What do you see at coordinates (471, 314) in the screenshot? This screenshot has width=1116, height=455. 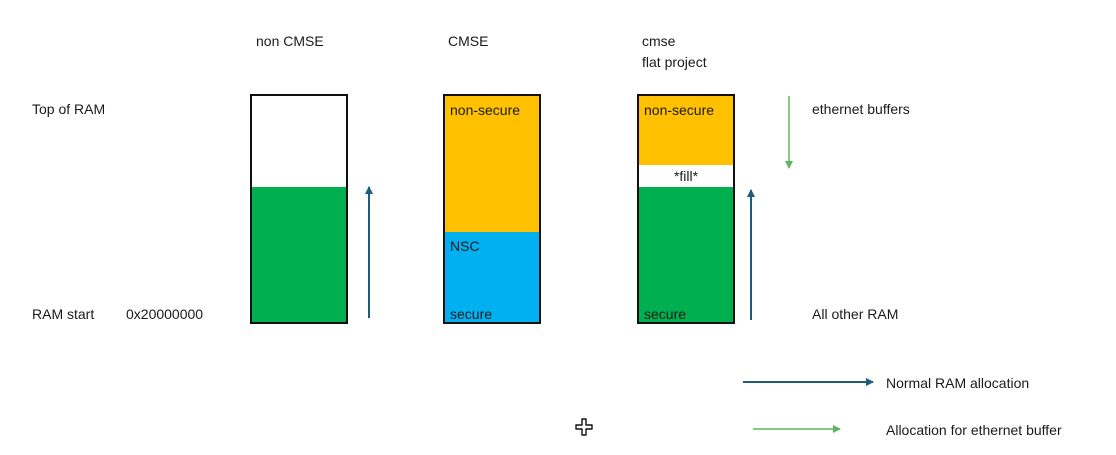 I see `segment-secure-label: secure` at bounding box center [471, 314].